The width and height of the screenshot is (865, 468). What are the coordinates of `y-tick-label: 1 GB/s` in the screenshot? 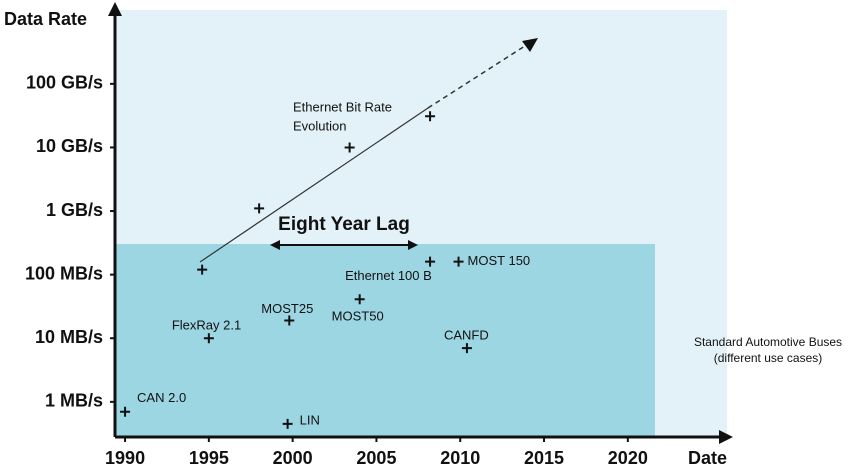 It's located at (74, 210).